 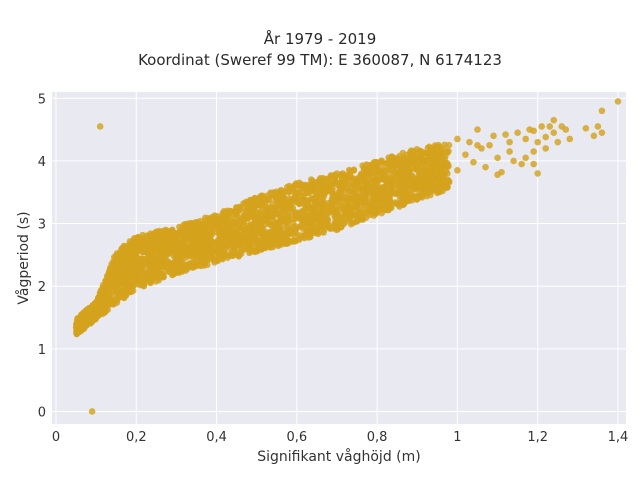 What do you see at coordinates (216, 437) in the screenshot?
I see `x-tick-label: 0,4` at bounding box center [216, 437].